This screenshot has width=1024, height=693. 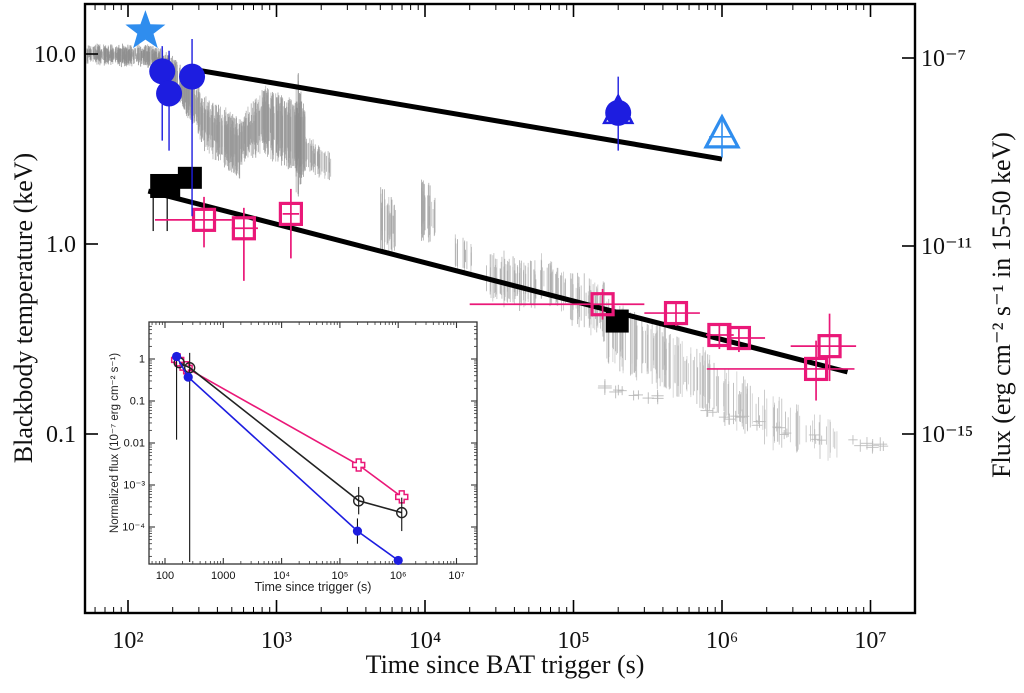 I want to click on inset-x-tick-label: 10⁵, so click(x=340, y=576).